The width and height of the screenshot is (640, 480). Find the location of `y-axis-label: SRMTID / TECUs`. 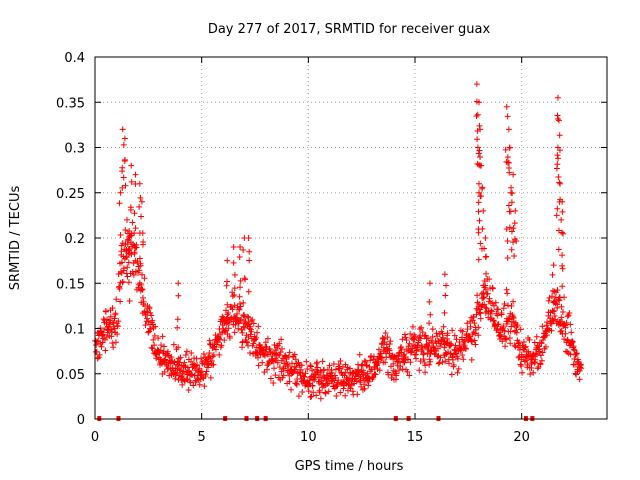

y-axis-label: SRMTID / TECUs is located at coordinates (15, 238).